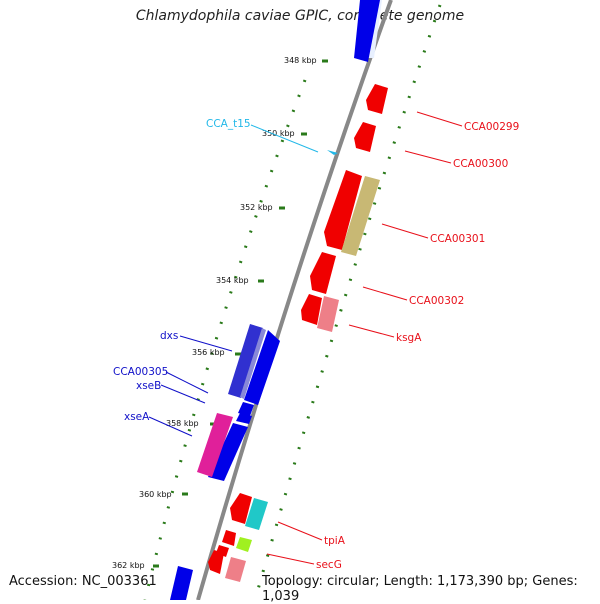 Image resolution: width=600 pixels, height=604 pixels. I want to click on gene-cca00302, so click(323, 273).